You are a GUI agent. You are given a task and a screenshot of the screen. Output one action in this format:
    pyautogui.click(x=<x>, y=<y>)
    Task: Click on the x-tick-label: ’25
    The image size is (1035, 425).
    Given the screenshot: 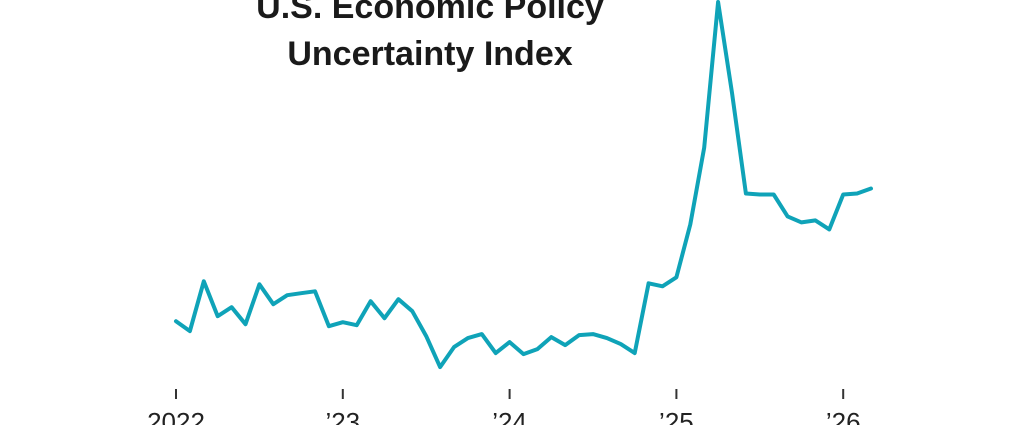 What is the action you would take?
    pyautogui.click(x=676, y=416)
    